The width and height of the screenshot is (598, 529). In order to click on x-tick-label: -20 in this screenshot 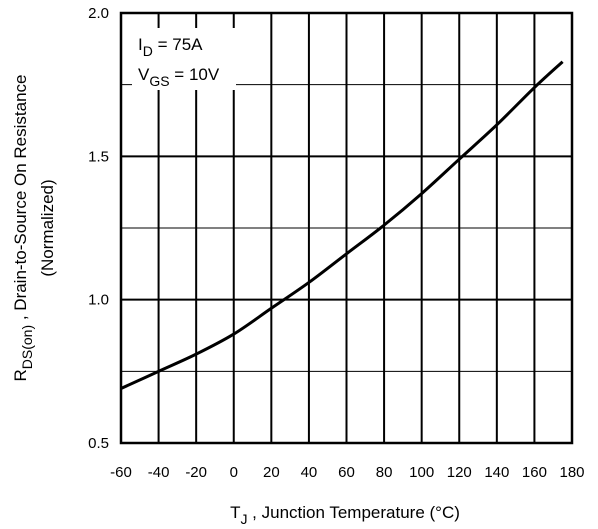, I will do `click(196, 472)`.